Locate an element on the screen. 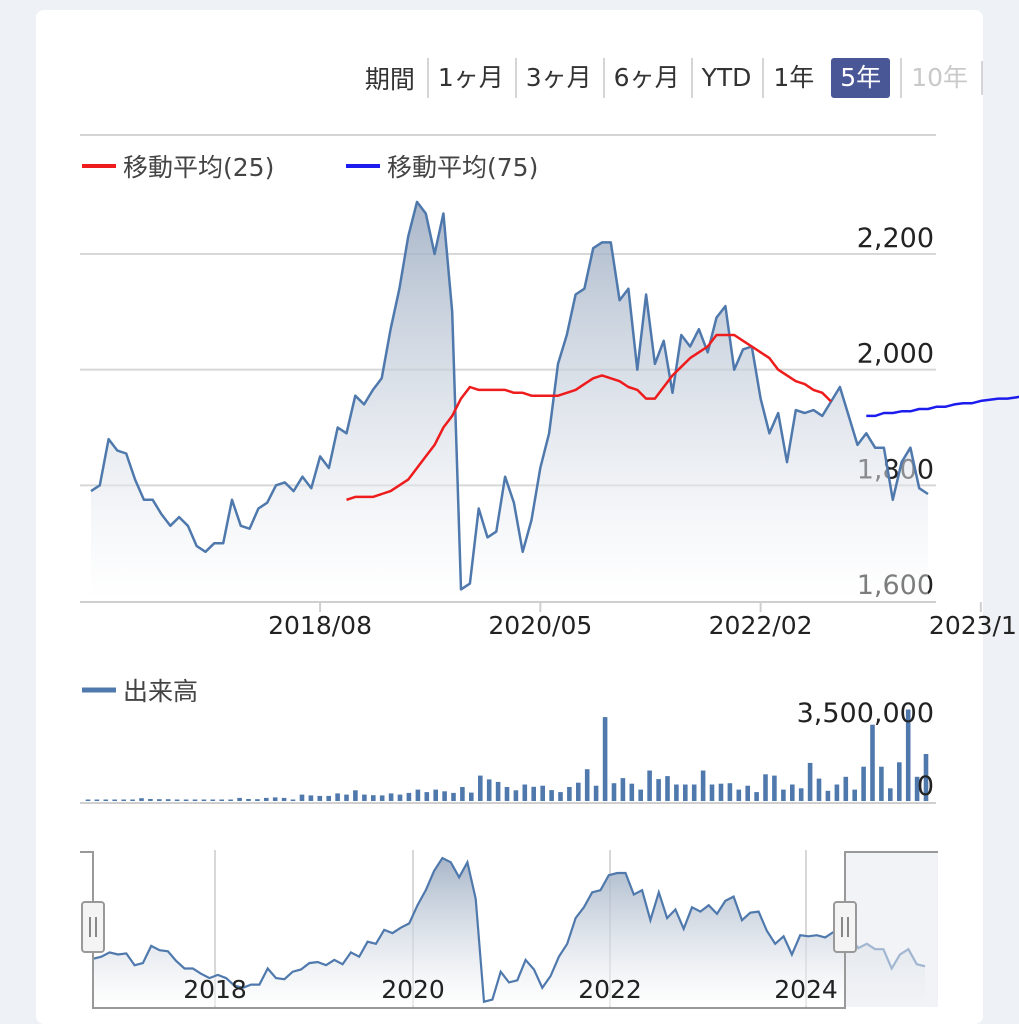 This screenshot has width=1019, height=1024. period-10y-button: 10年 is located at coordinates (938, 78).